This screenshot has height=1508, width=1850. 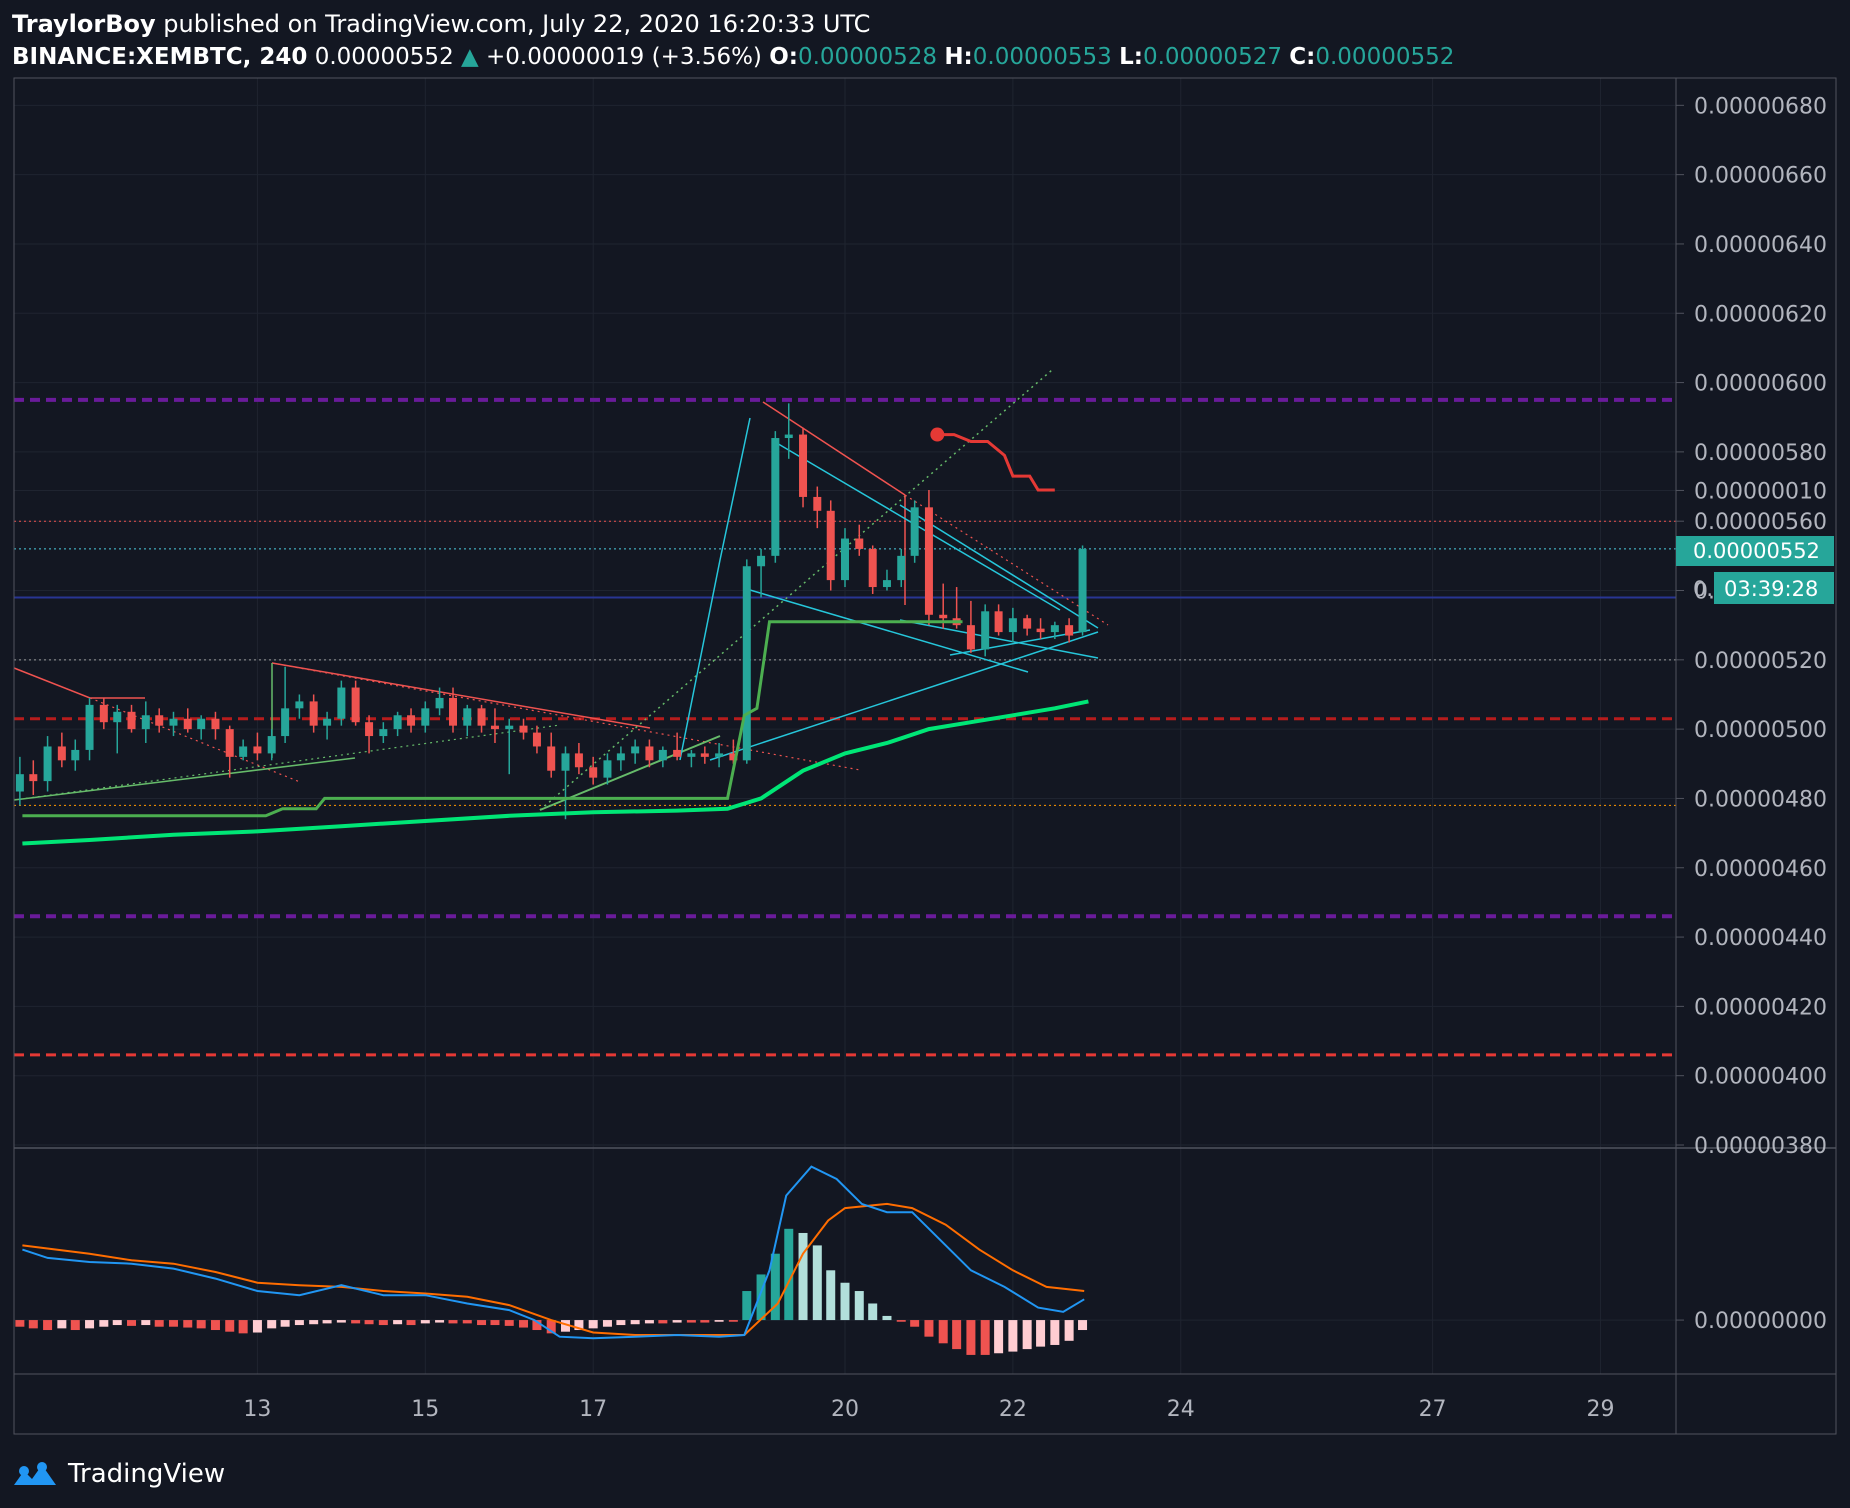 I want to click on trendline-green-lower, so click(x=184, y=779).